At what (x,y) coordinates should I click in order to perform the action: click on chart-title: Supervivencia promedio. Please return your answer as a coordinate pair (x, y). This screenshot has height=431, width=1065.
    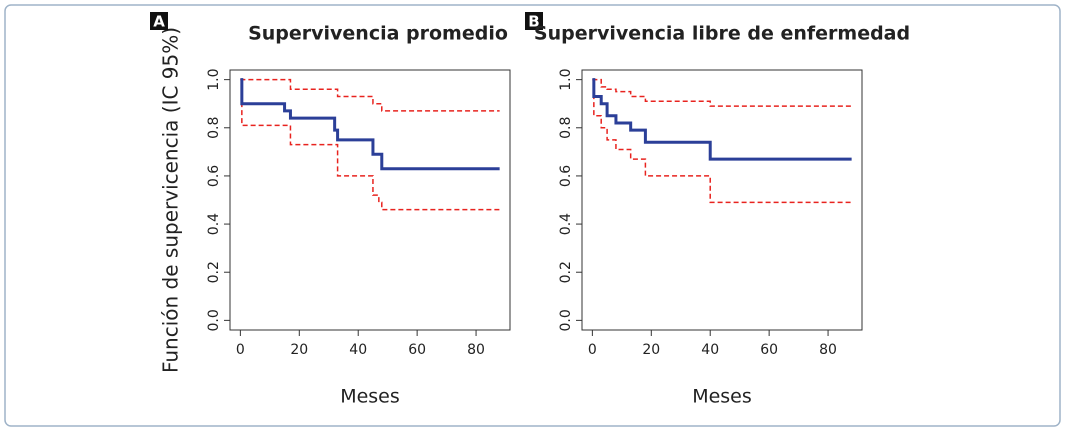
    Looking at the image, I should click on (378, 34).